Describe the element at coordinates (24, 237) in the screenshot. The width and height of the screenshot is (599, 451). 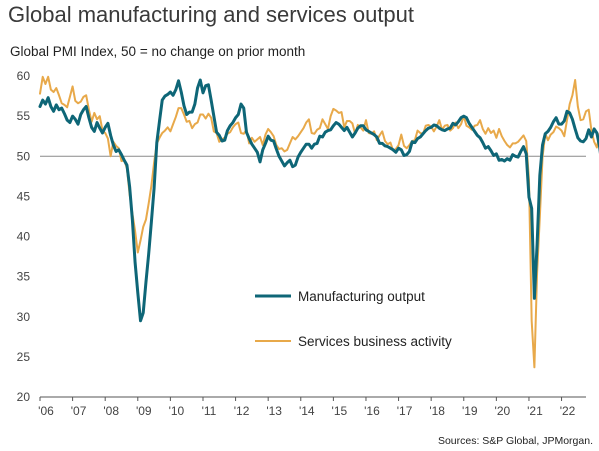
I see `y-tick-label: 40` at that location.